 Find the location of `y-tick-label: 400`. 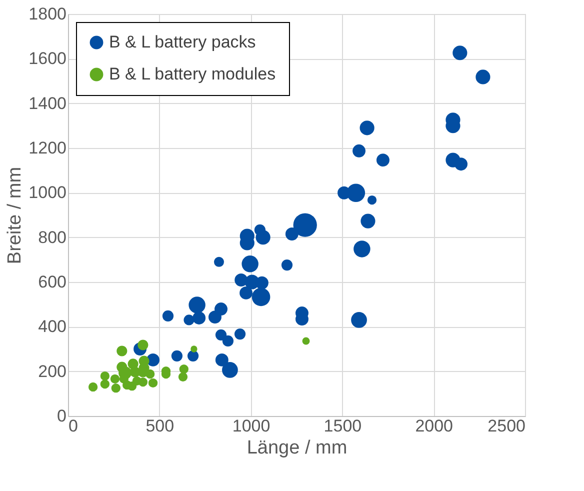

y-tick-label: 400 is located at coordinates (52, 326).